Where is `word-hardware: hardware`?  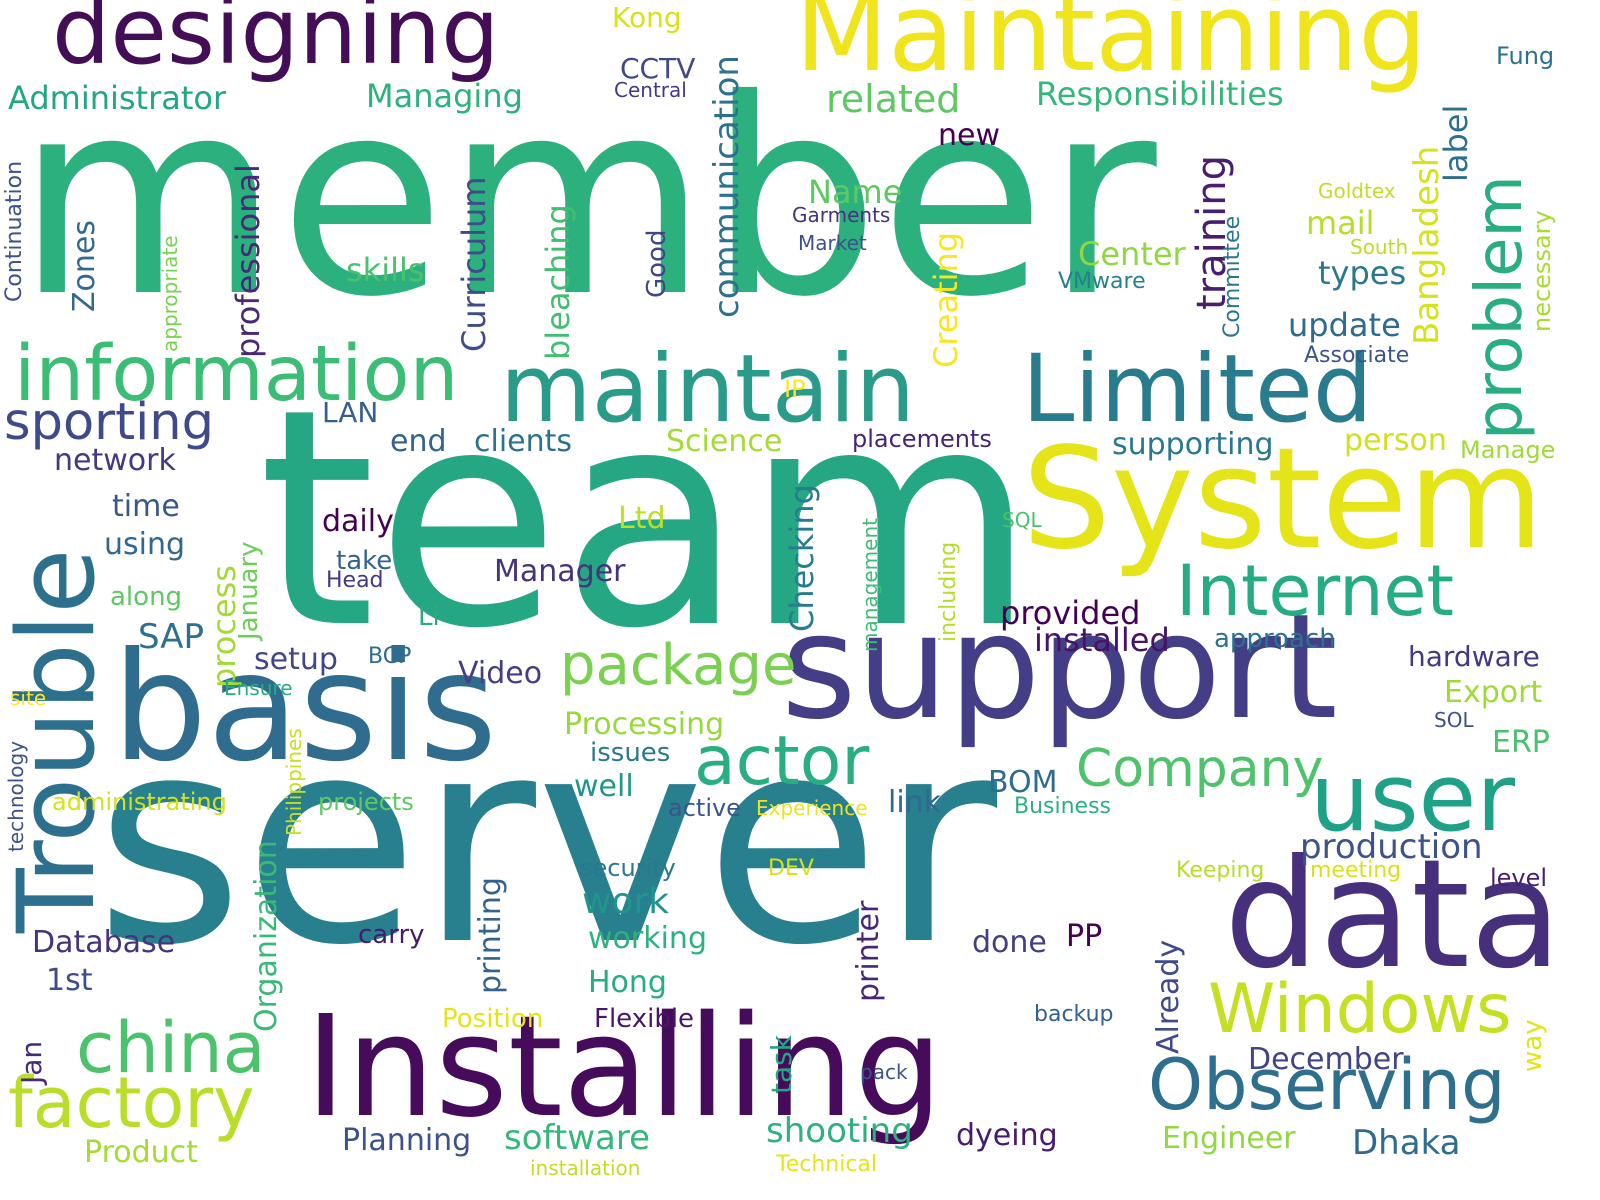
word-hardware: hardware is located at coordinates (1474, 656).